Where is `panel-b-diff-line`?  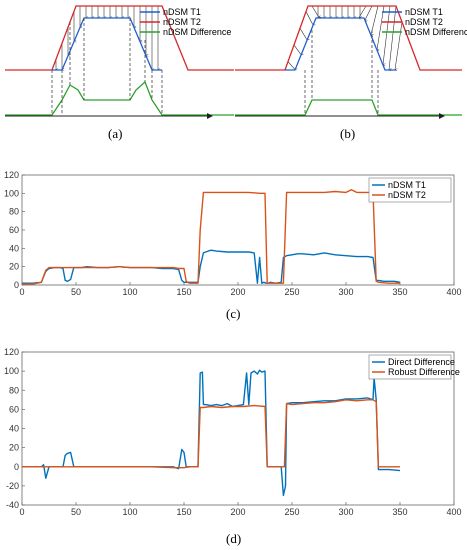 panel-b-diff-line is located at coordinates (348, 107).